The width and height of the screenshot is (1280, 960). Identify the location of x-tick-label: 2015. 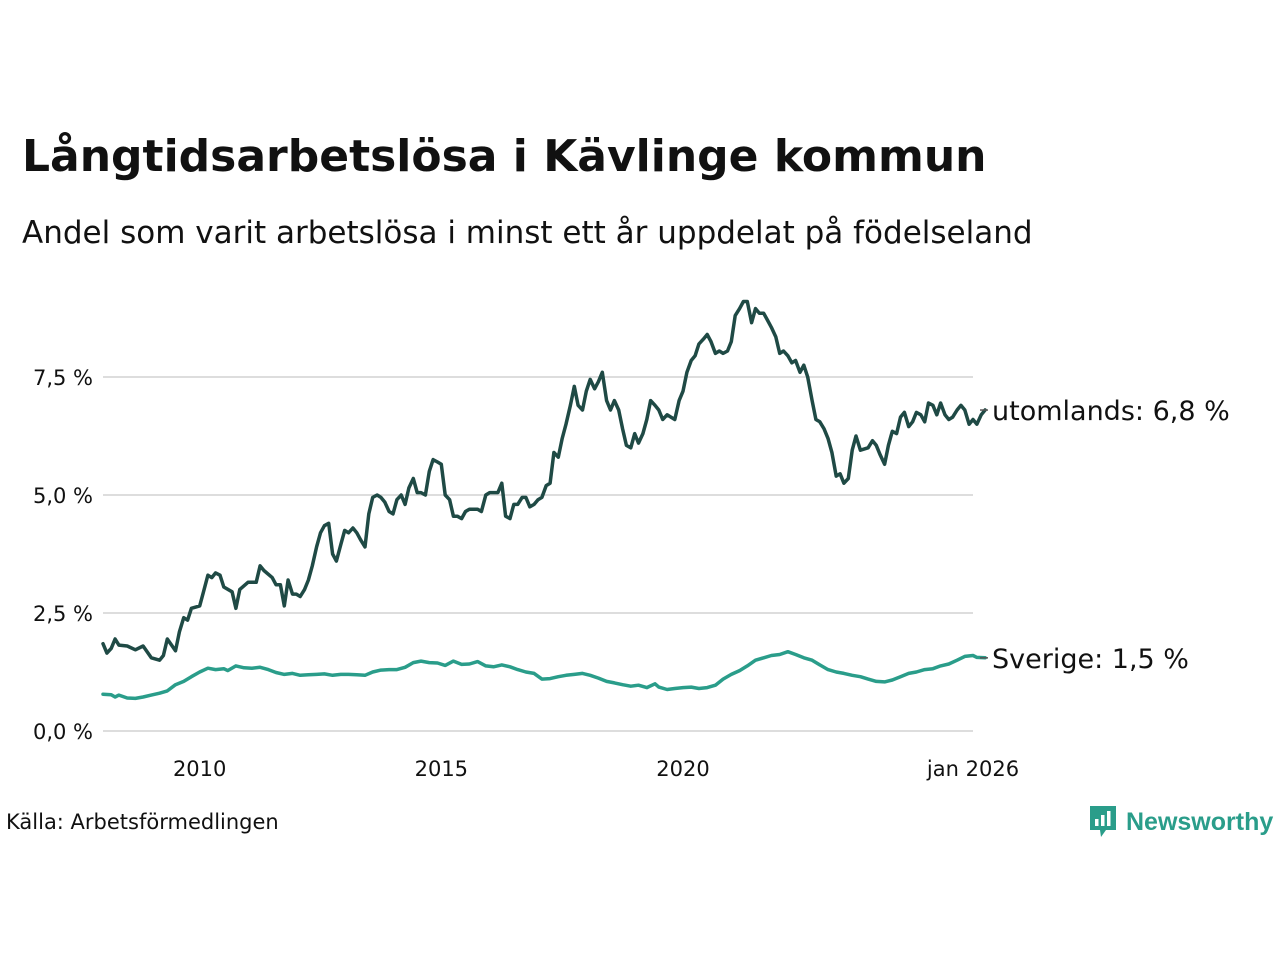
(441, 769).